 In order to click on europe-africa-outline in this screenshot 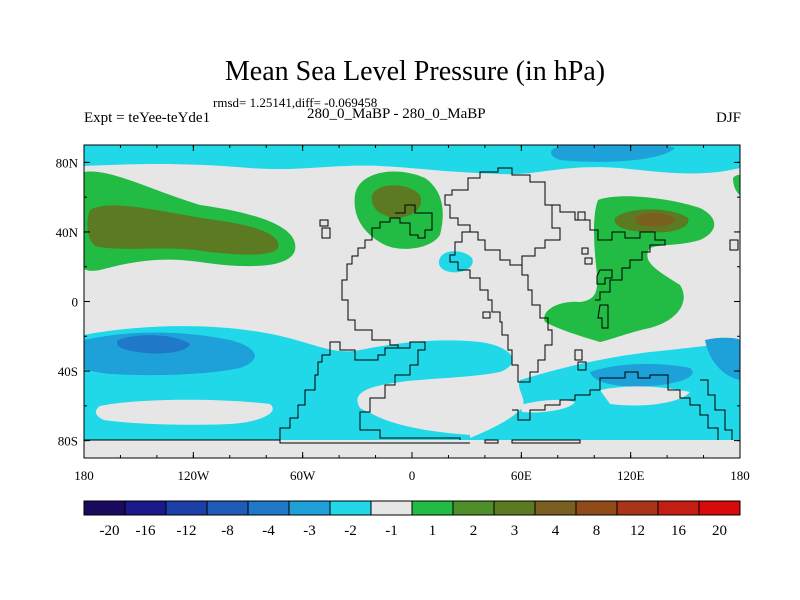, I will do `click(502, 216)`.